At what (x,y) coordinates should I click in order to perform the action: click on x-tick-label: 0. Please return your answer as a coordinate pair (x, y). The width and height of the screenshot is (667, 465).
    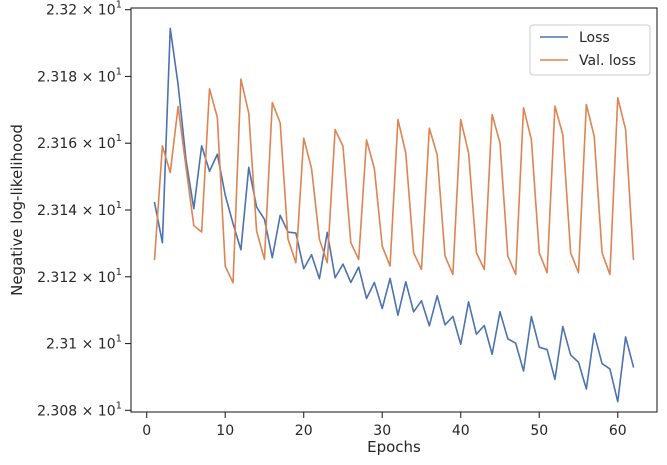
    Looking at the image, I should click on (146, 431).